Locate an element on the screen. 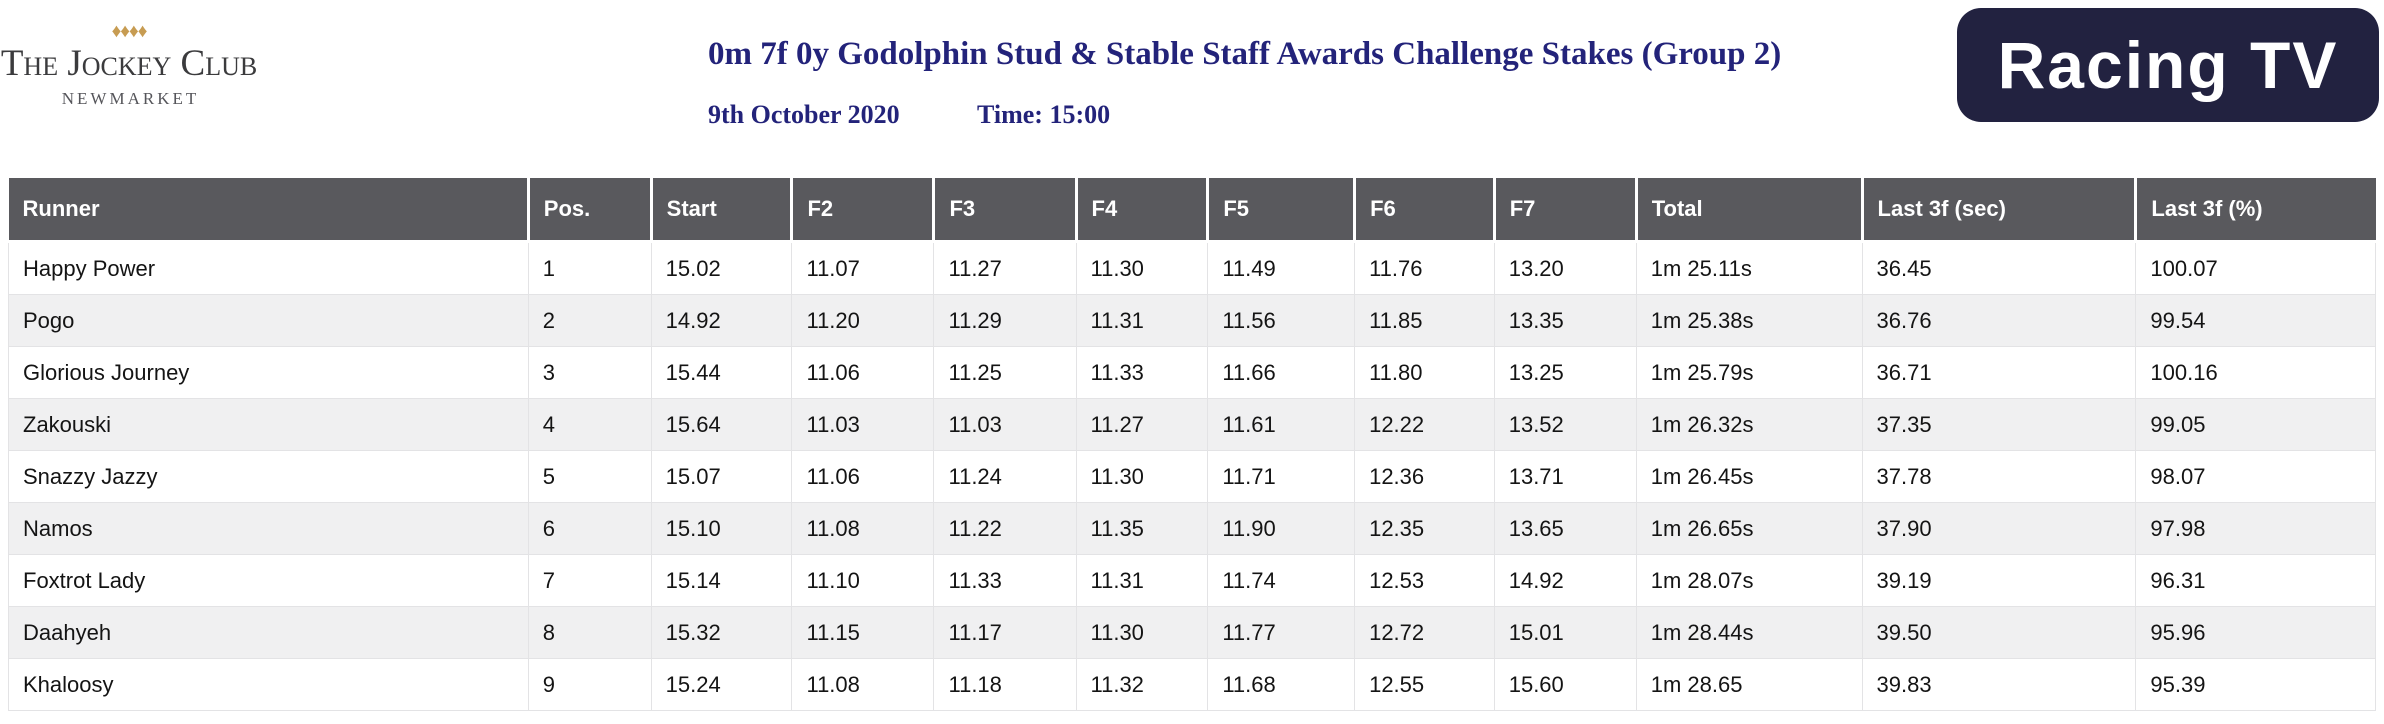  cell-pos: 4 is located at coordinates (589, 424).